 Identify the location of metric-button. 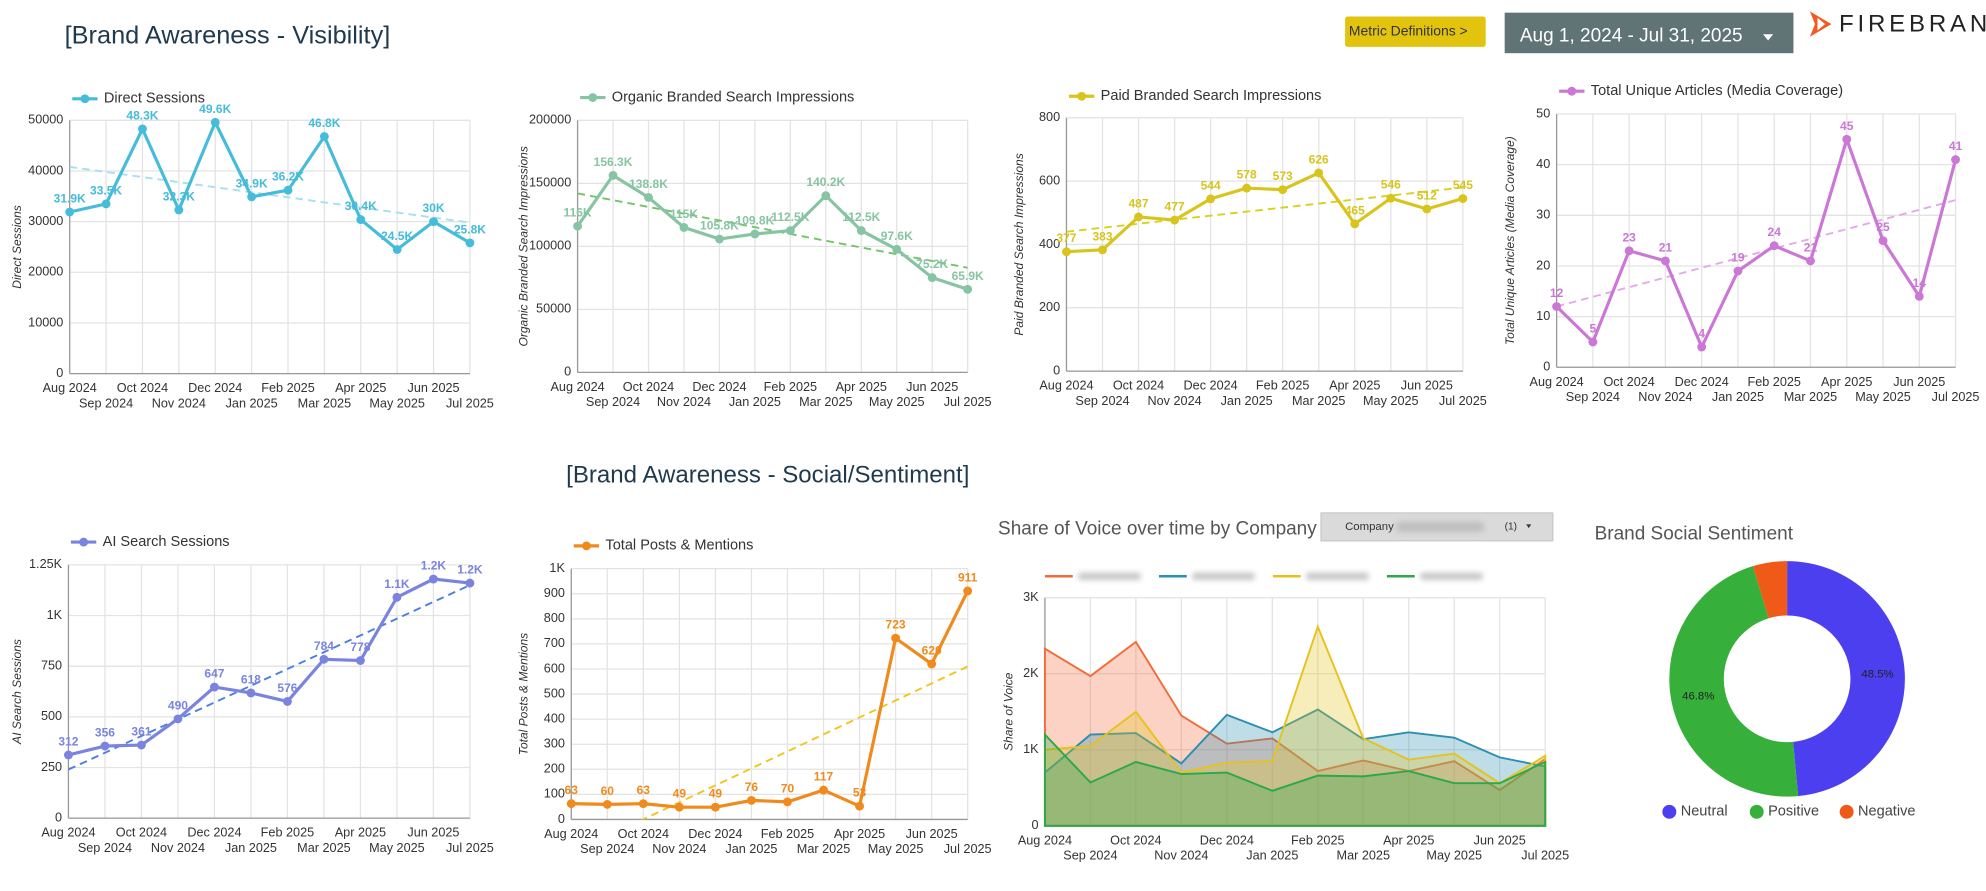
(1415, 31).